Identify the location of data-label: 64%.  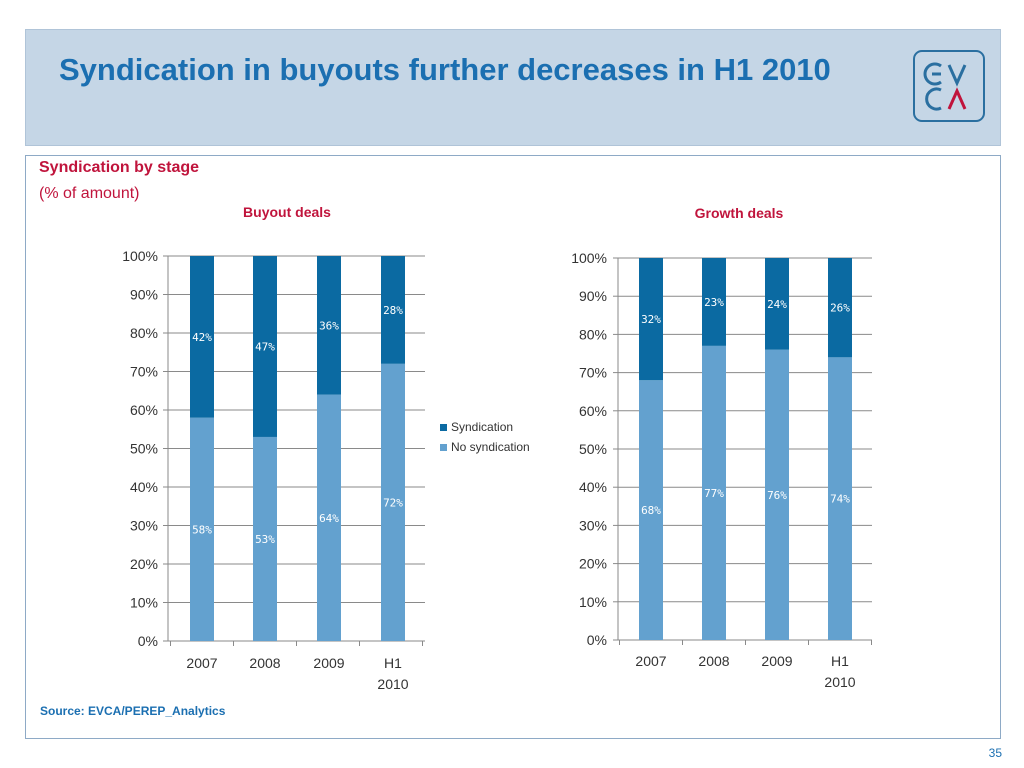
(329, 518).